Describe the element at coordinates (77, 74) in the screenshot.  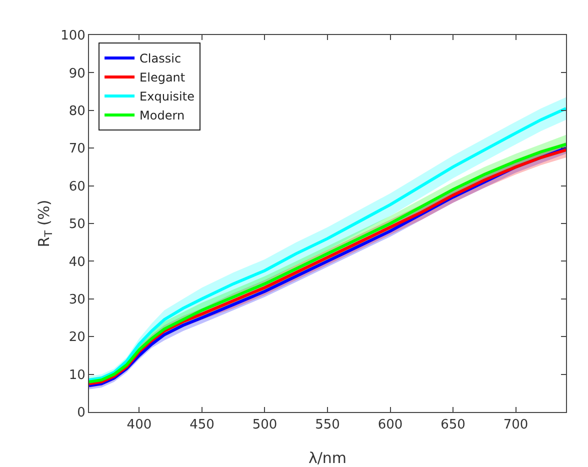
I see `y-tick-label: 90` at that location.